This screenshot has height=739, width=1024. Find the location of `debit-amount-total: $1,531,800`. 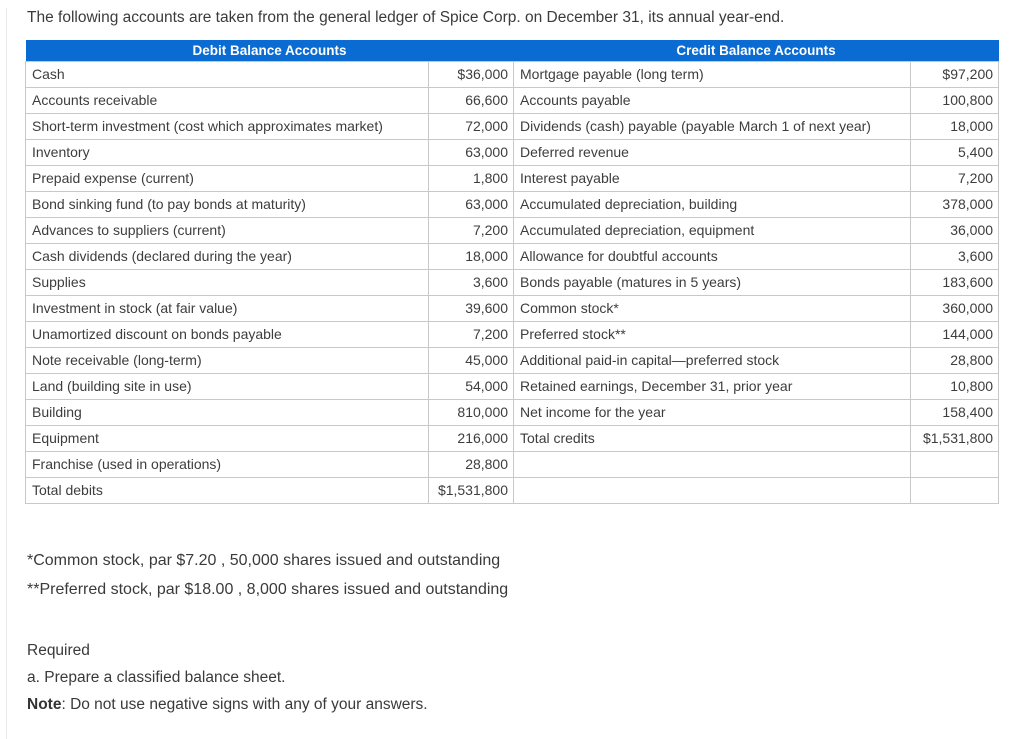

debit-amount-total: $1,531,800 is located at coordinates (471, 490).